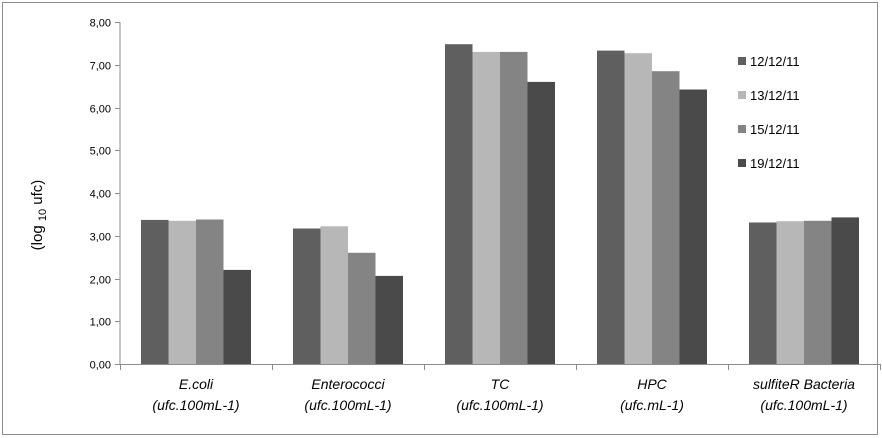  I want to click on x-category-label: sulfiteR Bacteria, so click(804, 384).